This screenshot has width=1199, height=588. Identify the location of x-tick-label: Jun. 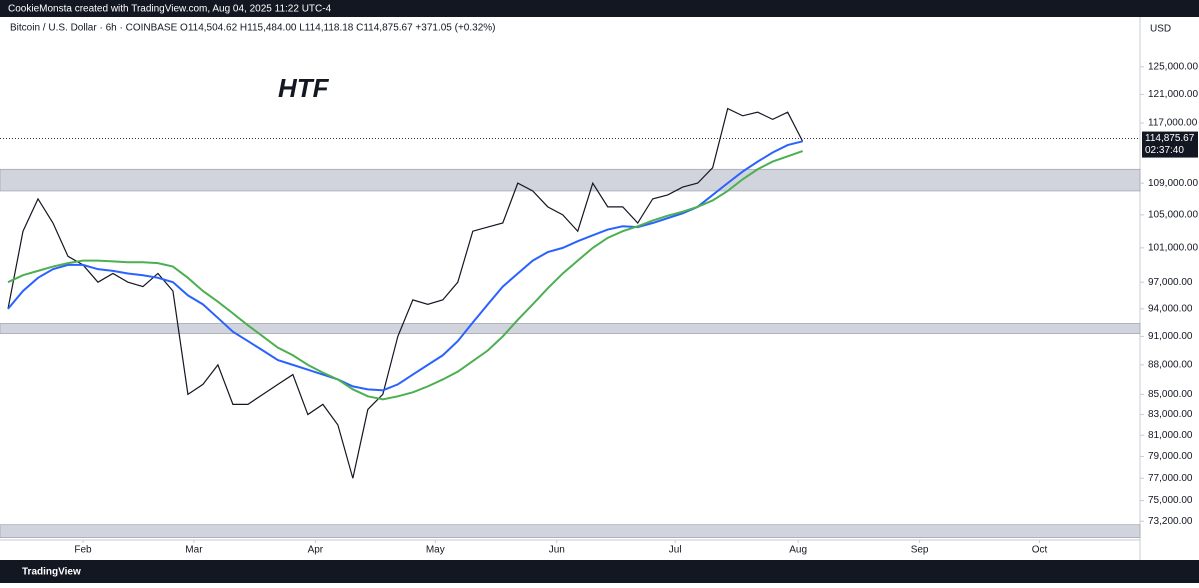
(557, 550).